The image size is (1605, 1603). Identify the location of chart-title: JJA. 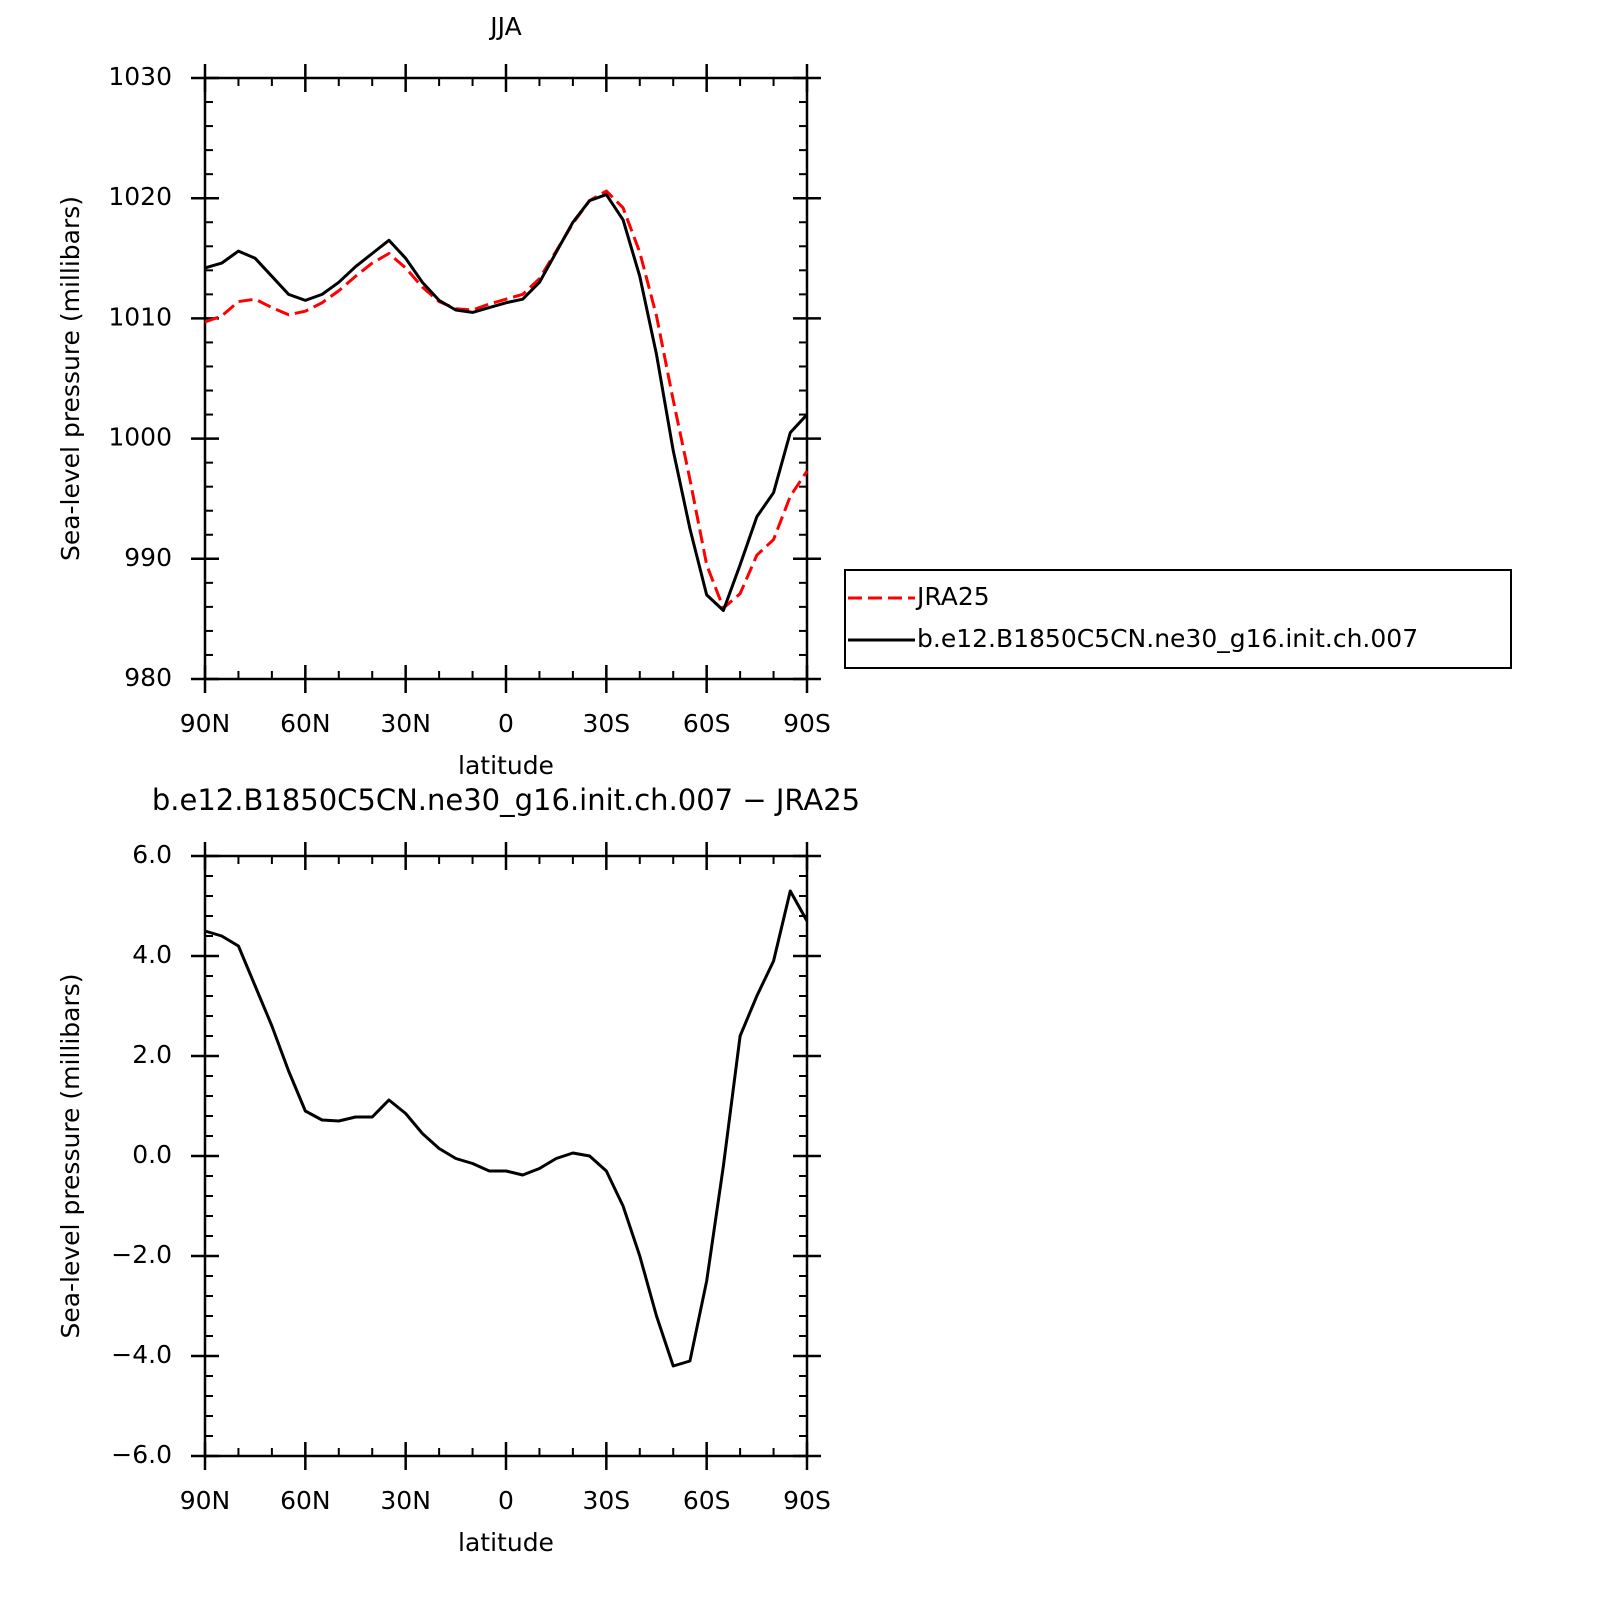
(504, 26).